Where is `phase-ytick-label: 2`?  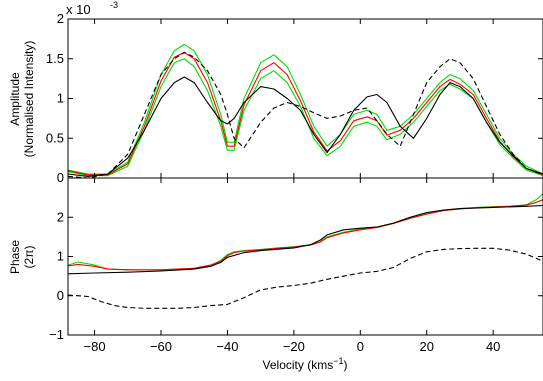
phase-ytick-label: 2 is located at coordinates (60, 216).